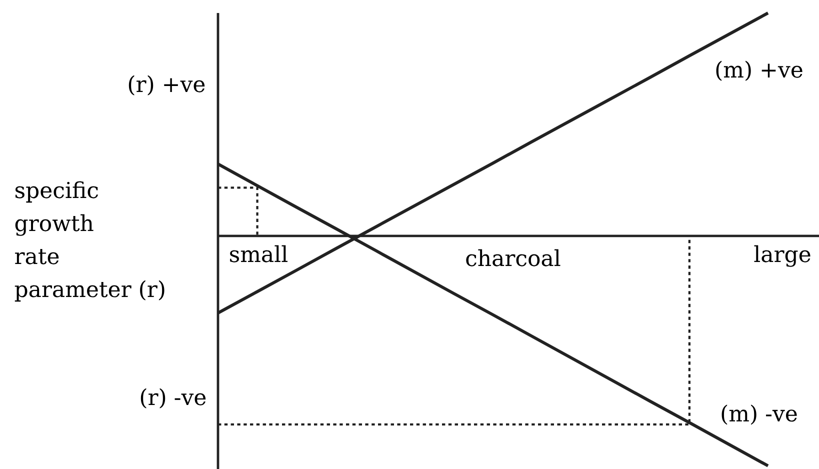 The image size is (819, 469). What do you see at coordinates (759, 70) in the screenshot?
I see `series-label: (m) +ve` at bounding box center [759, 70].